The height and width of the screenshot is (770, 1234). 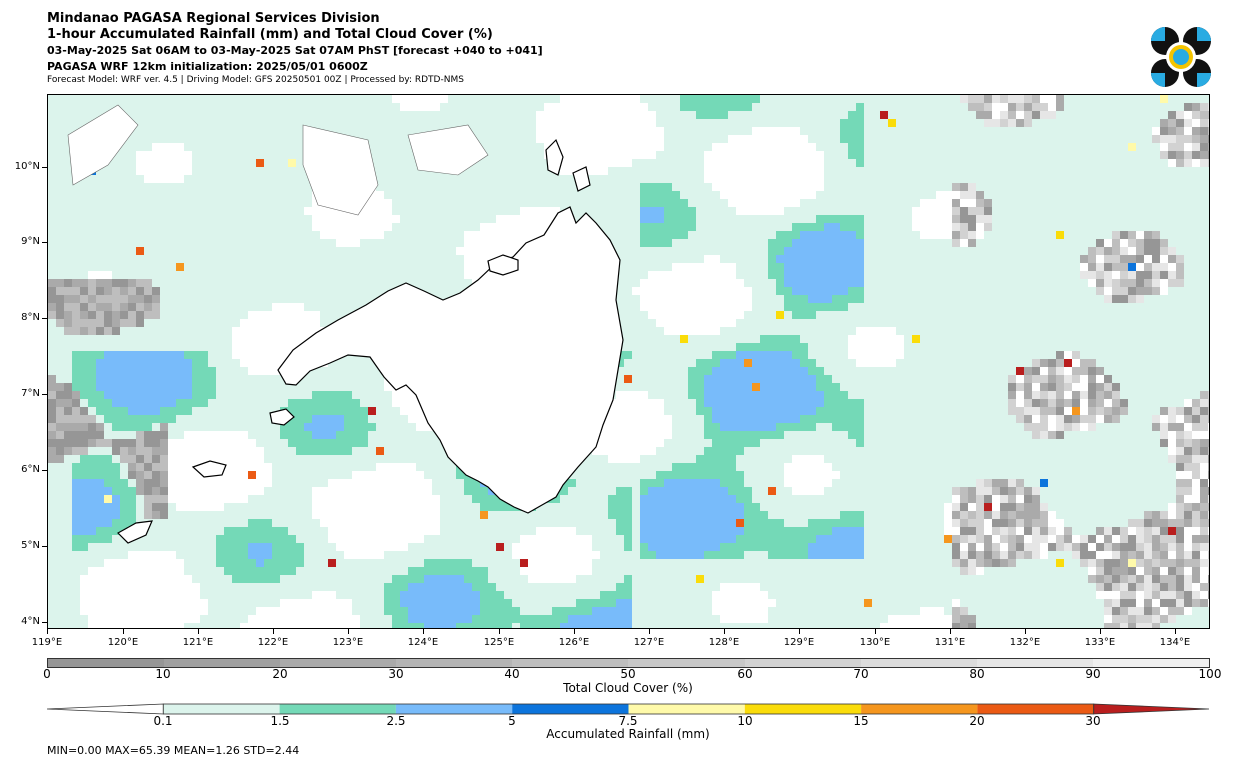 I want to click on lat-label: 7°N, so click(x=30, y=393).